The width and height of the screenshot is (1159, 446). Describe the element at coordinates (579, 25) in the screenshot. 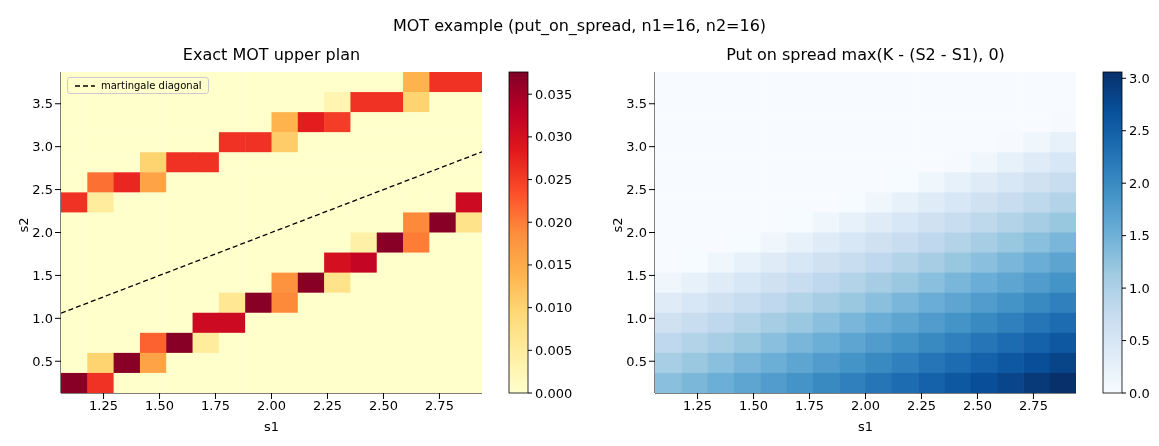

I see `text: MOT example (put_on_spread, n1=16, n2=16)` at that location.